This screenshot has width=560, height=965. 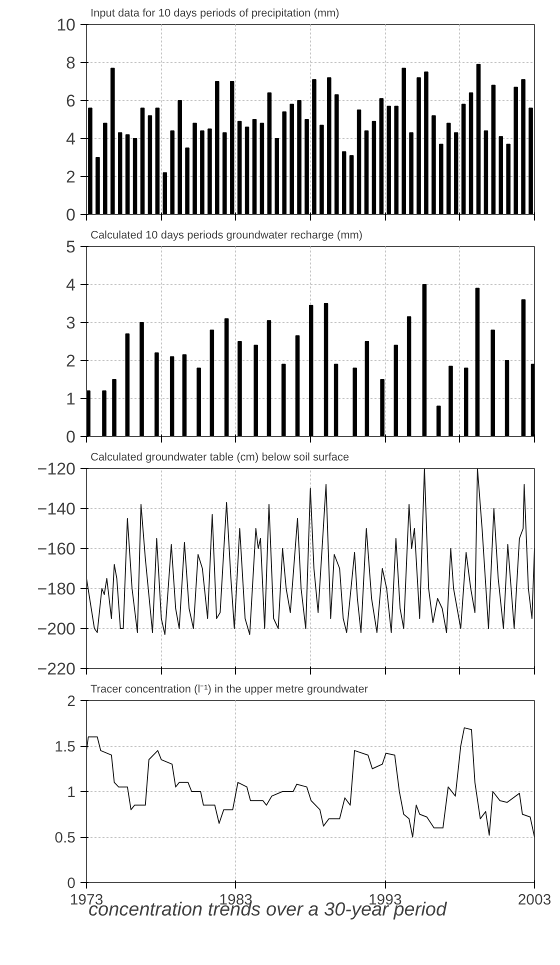 I want to click on x-tick-label: 2003, so click(x=535, y=900).